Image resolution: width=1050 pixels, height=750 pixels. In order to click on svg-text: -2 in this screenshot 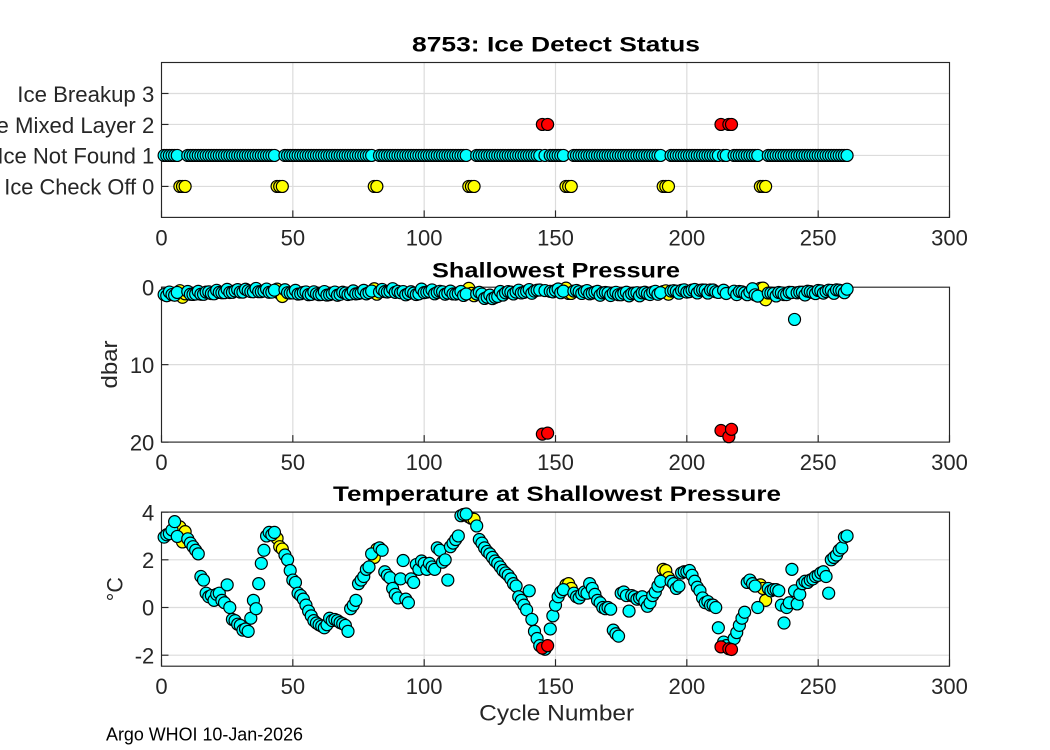, I will do `click(145, 655)`.